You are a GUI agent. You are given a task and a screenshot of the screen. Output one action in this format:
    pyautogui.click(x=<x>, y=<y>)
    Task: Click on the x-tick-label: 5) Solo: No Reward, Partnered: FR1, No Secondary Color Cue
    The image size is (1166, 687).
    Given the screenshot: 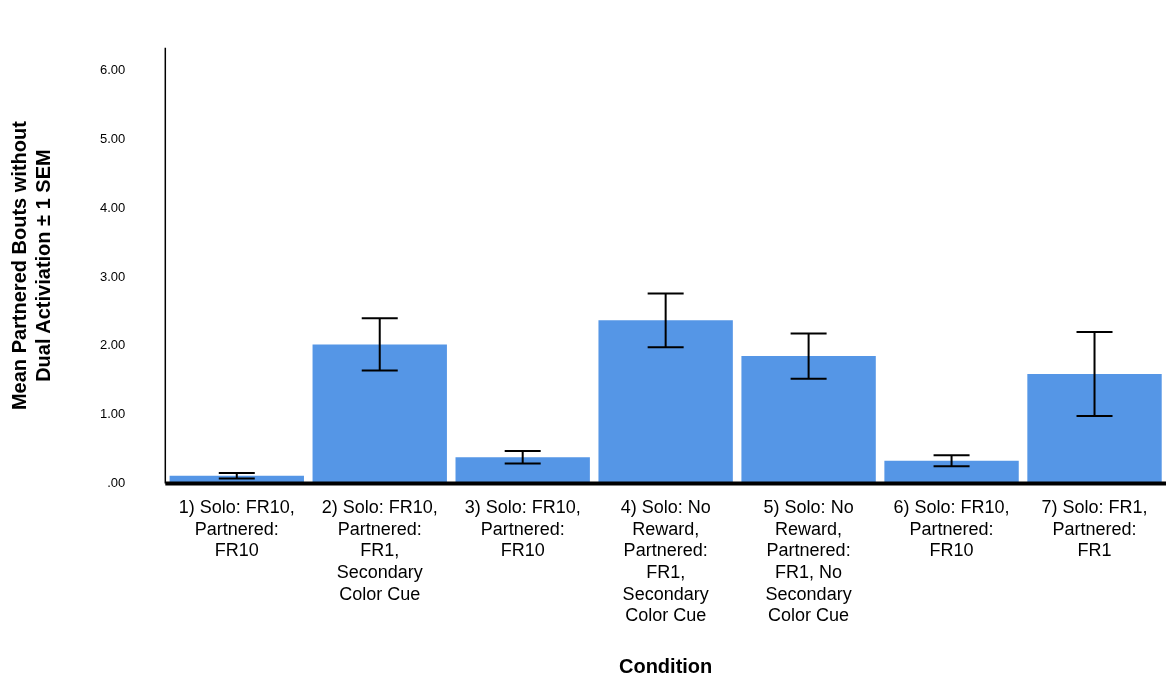 What is the action you would take?
    pyautogui.click(x=808, y=561)
    